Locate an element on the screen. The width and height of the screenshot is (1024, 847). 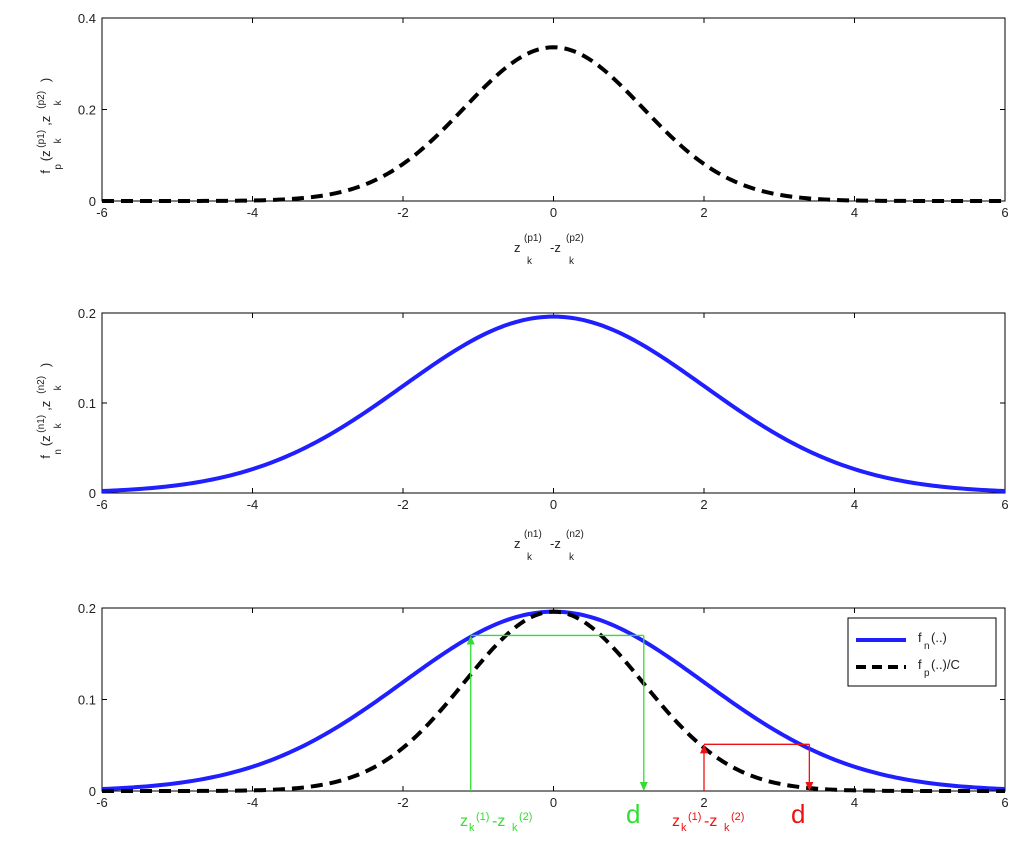
red-up-arrowhead is located at coordinates (704, 749).